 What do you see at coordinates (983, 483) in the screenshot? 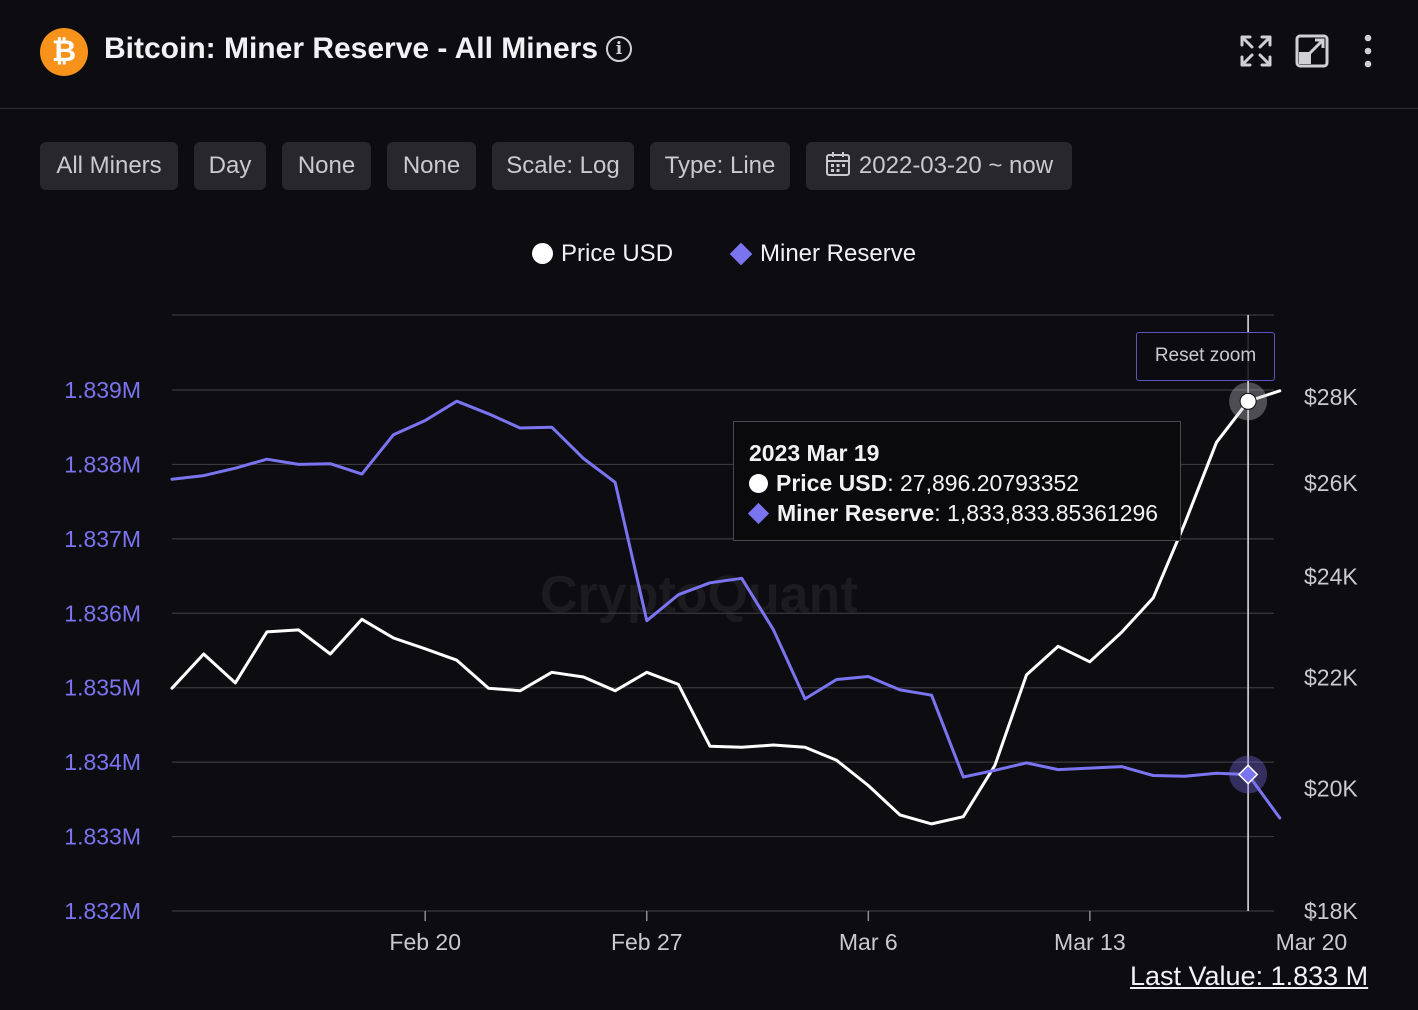
I see `tooltip-price-value: : 27,896.20793352` at bounding box center [983, 483].